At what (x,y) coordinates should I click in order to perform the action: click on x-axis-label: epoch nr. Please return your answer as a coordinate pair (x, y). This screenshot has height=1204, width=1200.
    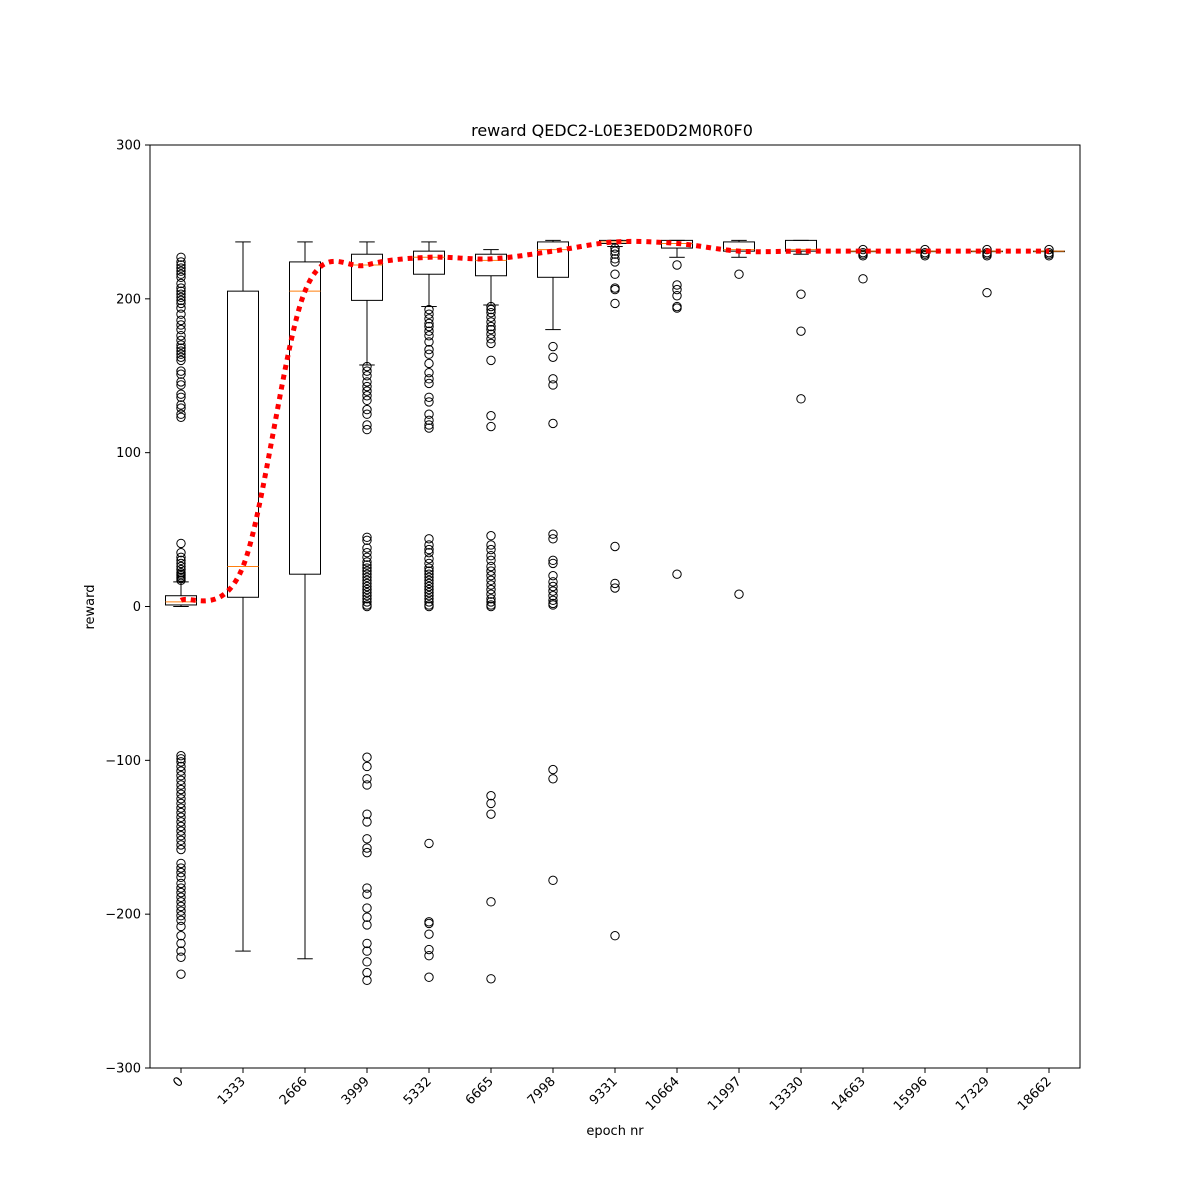
    Looking at the image, I should click on (615, 1131).